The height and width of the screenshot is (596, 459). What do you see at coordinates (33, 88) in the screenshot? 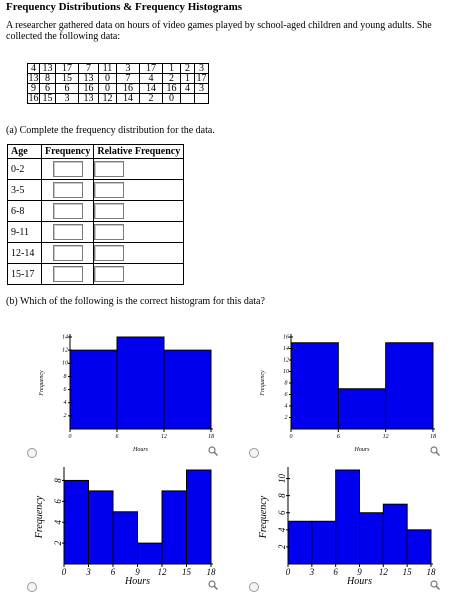
I see `data-cell: 9` at bounding box center [33, 88].